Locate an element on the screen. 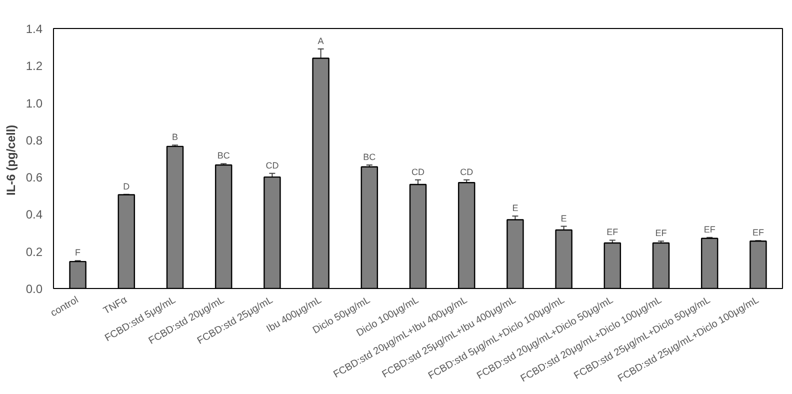  x-tick-label: TNFα is located at coordinates (116, 305).